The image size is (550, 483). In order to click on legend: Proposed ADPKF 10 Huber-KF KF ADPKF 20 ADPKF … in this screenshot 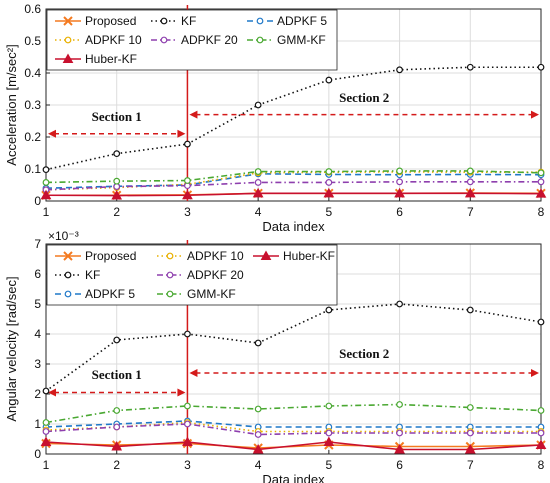, I will do `click(192, 275)`.